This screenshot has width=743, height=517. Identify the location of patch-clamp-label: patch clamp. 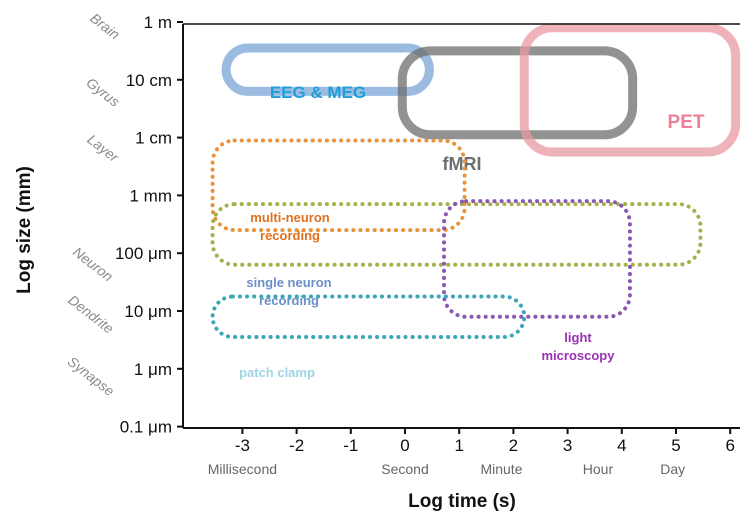
(277, 372).